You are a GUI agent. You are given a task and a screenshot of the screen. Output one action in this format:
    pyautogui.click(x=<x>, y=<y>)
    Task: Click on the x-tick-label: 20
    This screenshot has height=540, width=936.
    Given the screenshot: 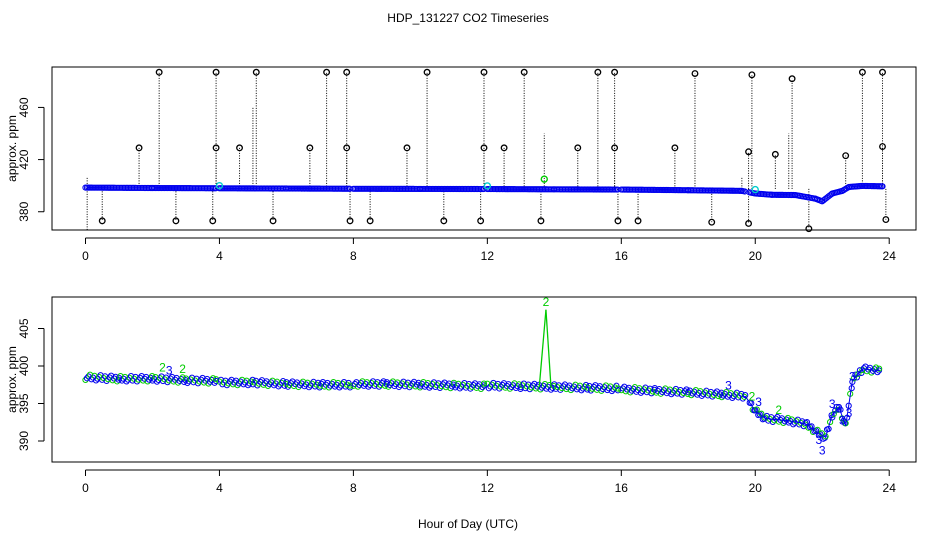 What is the action you would take?
    pyautogui.click(x=756, y=256)
    